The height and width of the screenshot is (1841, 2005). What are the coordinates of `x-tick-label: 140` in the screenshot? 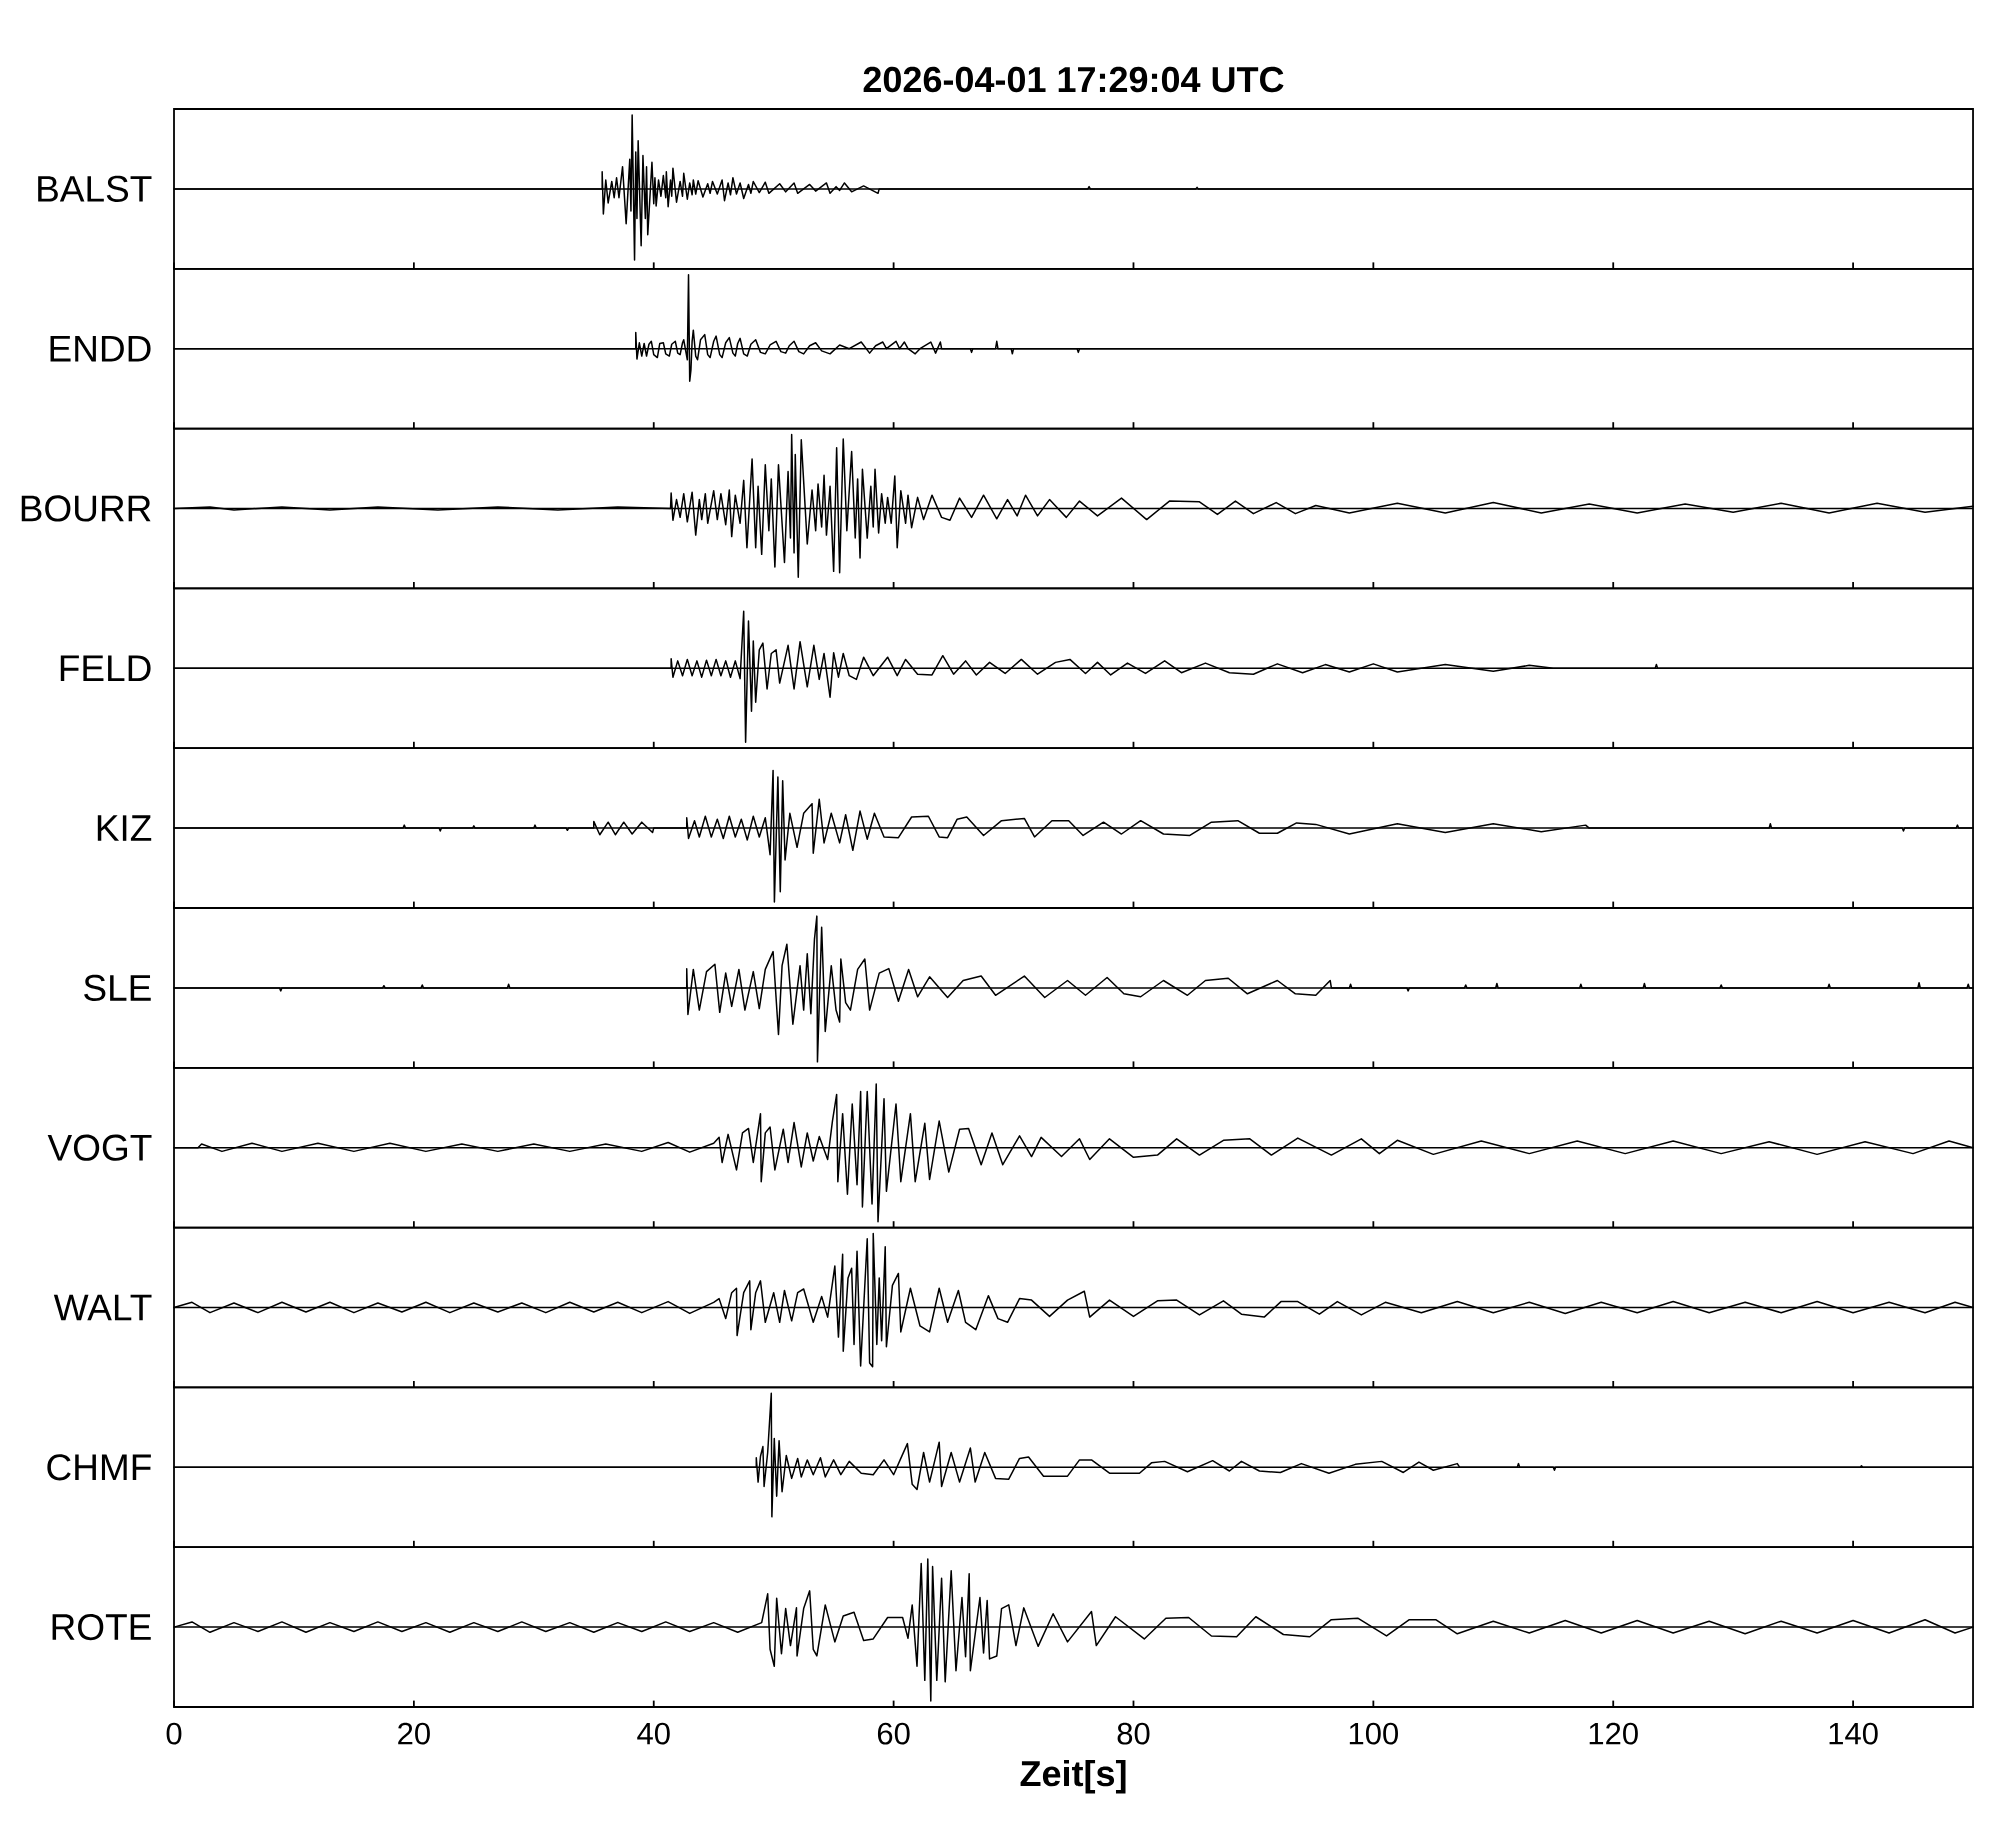 It's located at (1853, 1733).